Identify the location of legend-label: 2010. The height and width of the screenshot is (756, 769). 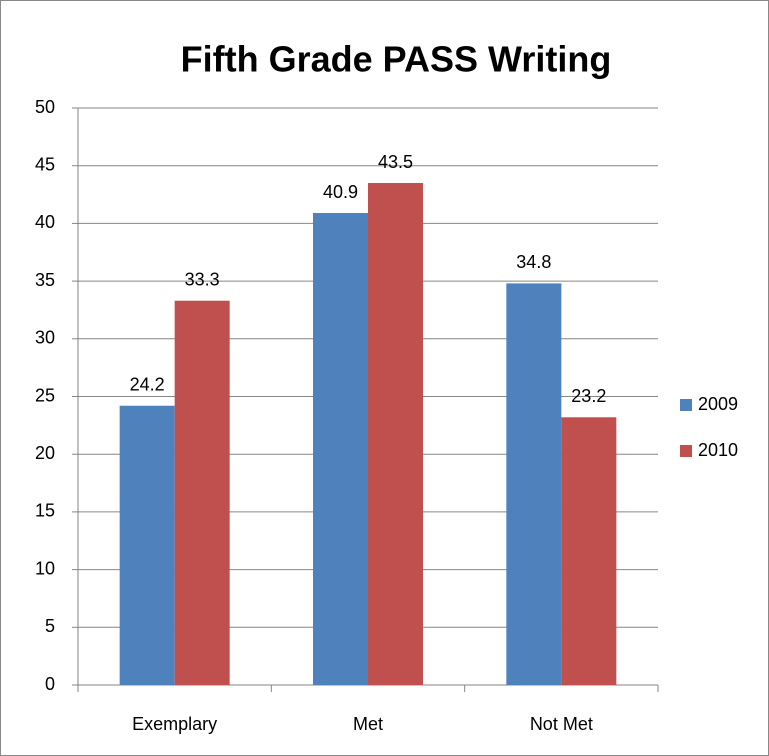
(718, 450).